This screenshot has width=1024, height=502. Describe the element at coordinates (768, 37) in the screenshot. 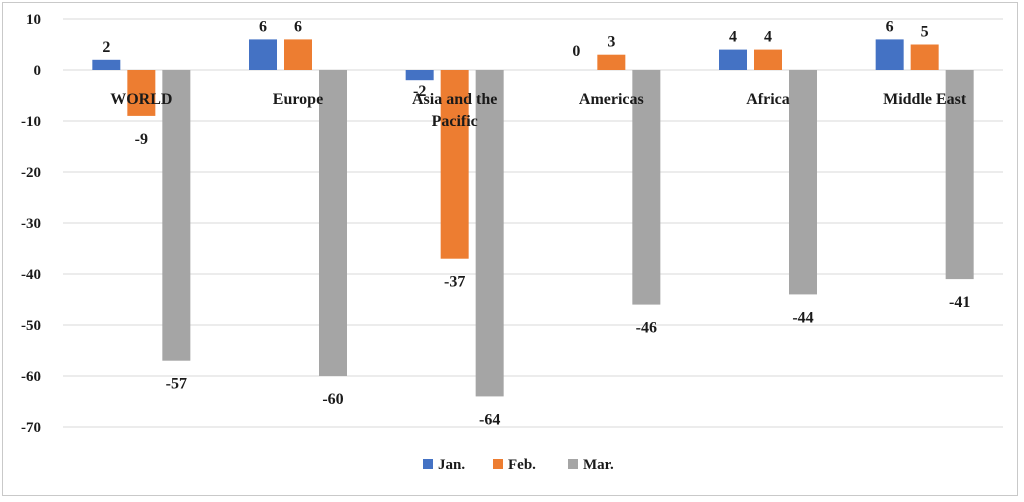

I see `data-label-feb: 4` at that location.